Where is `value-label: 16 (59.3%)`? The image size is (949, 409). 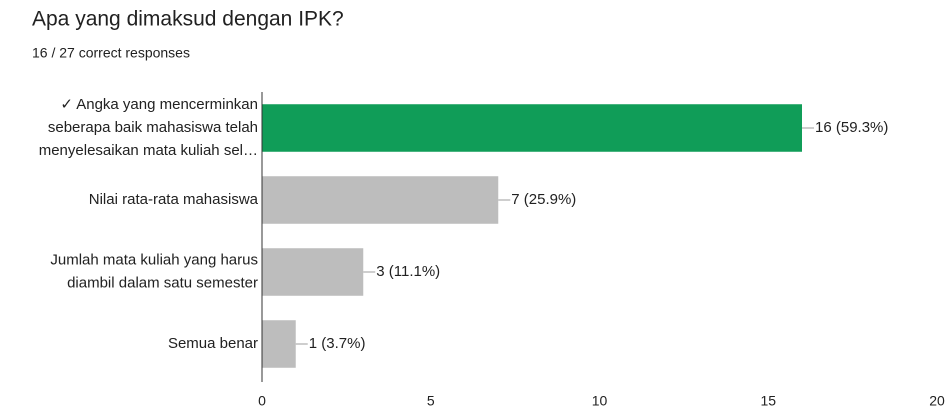 value-label: 16 (59.3%) is located at coordinates (851, 127).